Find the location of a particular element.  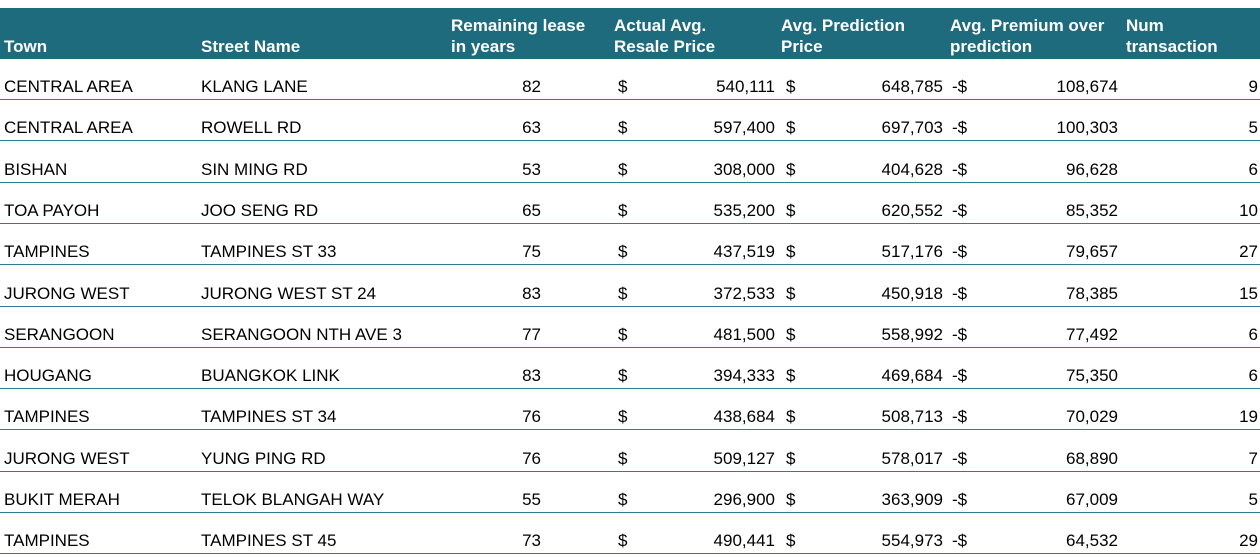

cell-street-name: BUANGKOK LINK is located at coordinates (270, 376).